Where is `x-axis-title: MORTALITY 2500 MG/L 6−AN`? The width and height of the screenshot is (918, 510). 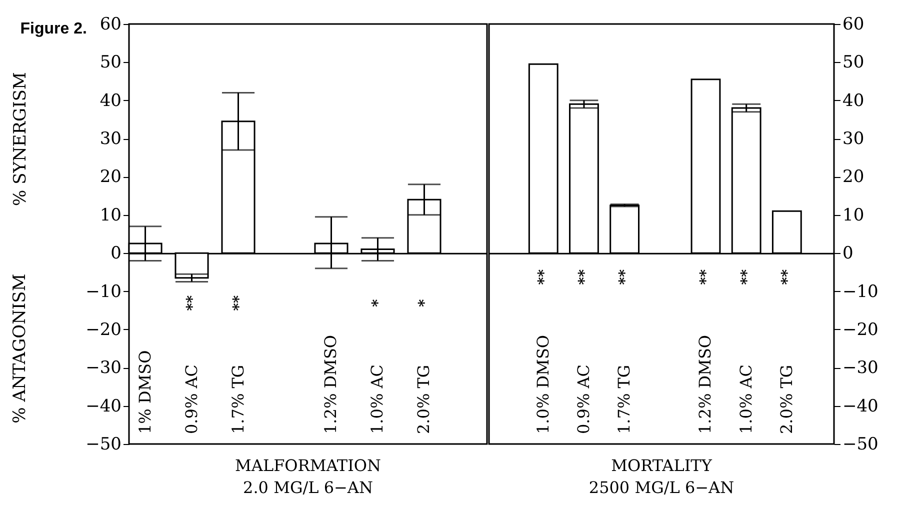
x-axis-title: MORTALITY 2500 MG/L 6−AN is located at coordinates (661, 476).